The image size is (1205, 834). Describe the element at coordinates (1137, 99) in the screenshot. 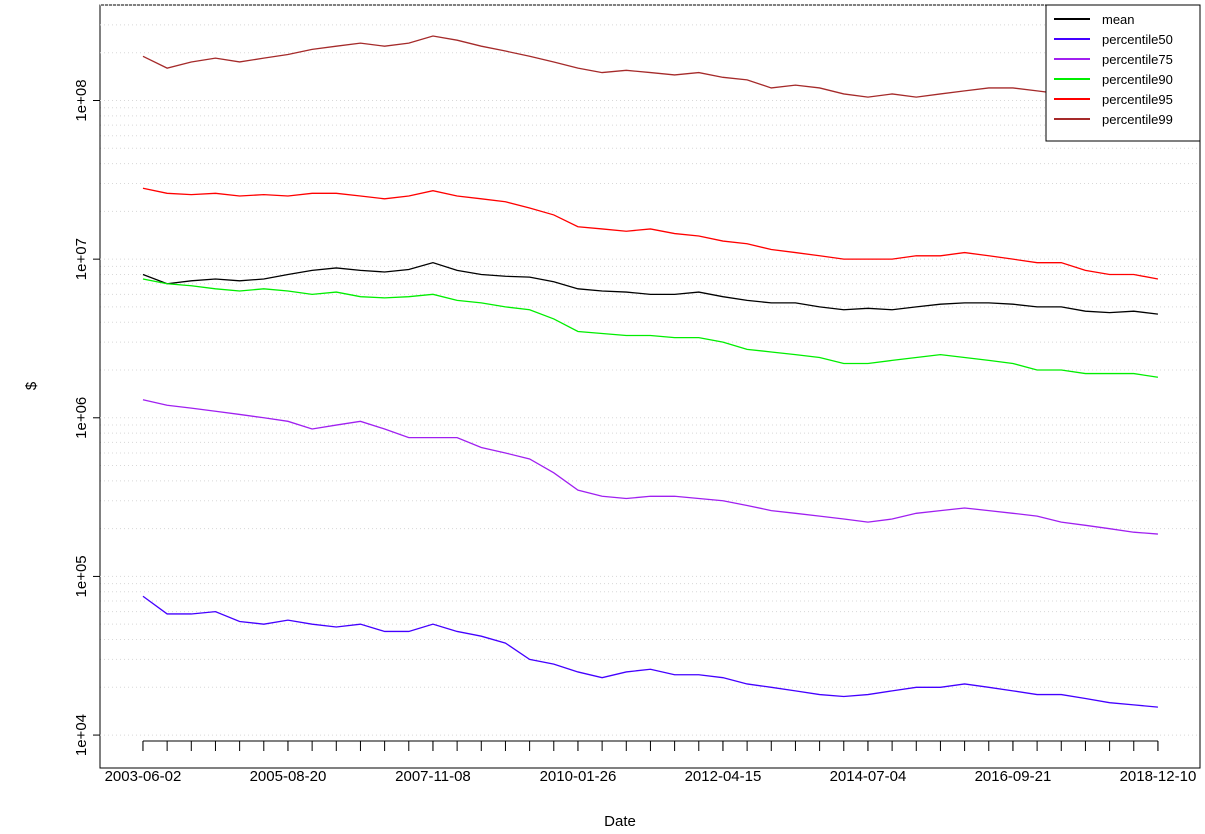

I see `legend-label: percentile95` at that location.